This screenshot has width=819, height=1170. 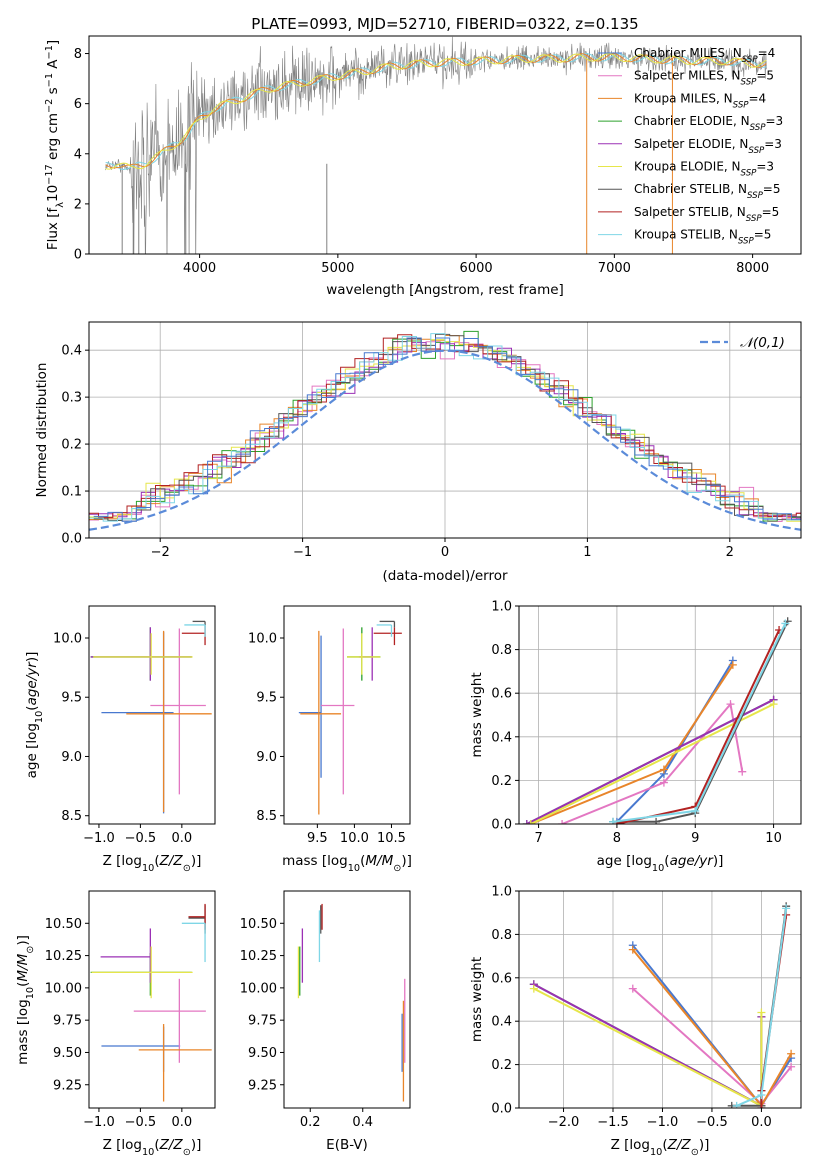 What do you see at coordinates (354, 838) in the screenshot?
I see `x-tick-label: 10.0` at bounding box center [354, 838].